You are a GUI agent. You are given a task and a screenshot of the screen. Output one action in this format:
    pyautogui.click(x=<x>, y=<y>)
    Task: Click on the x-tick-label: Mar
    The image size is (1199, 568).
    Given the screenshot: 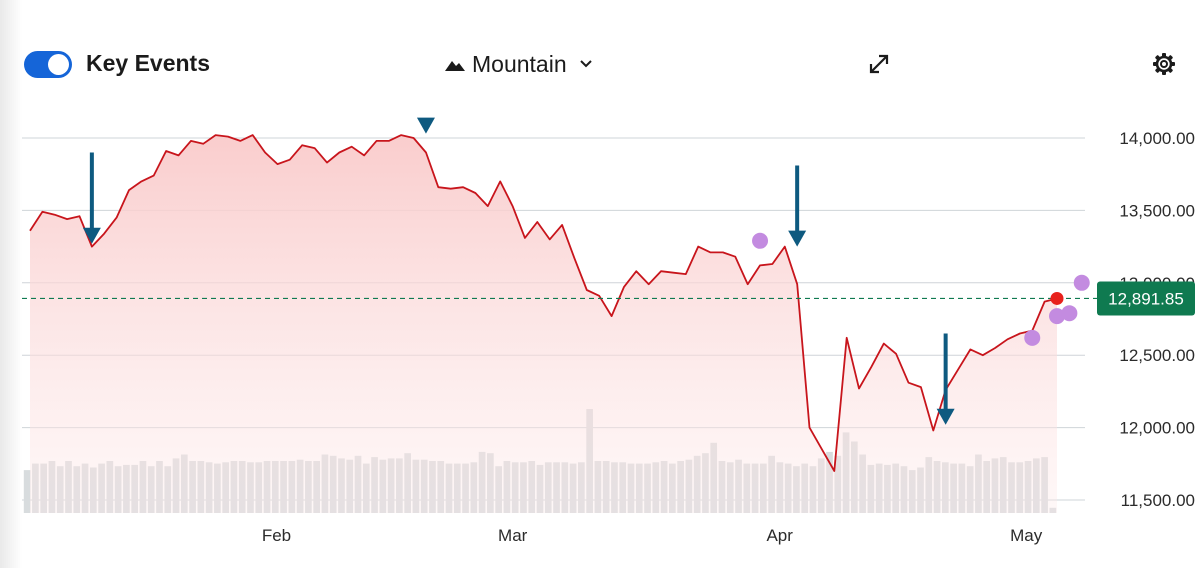 What is the action you would take?
    pyautogui.click(x=513, y=535)
    